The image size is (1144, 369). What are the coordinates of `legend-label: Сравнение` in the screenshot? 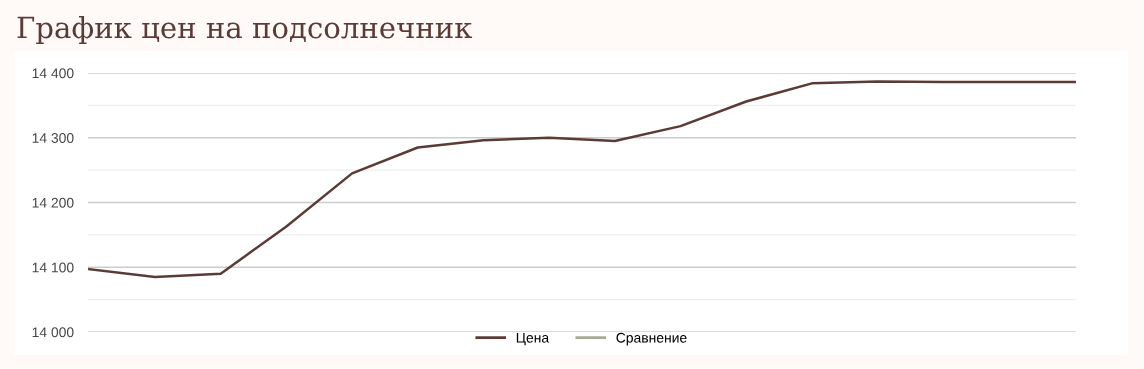 It's located at (651, 339).